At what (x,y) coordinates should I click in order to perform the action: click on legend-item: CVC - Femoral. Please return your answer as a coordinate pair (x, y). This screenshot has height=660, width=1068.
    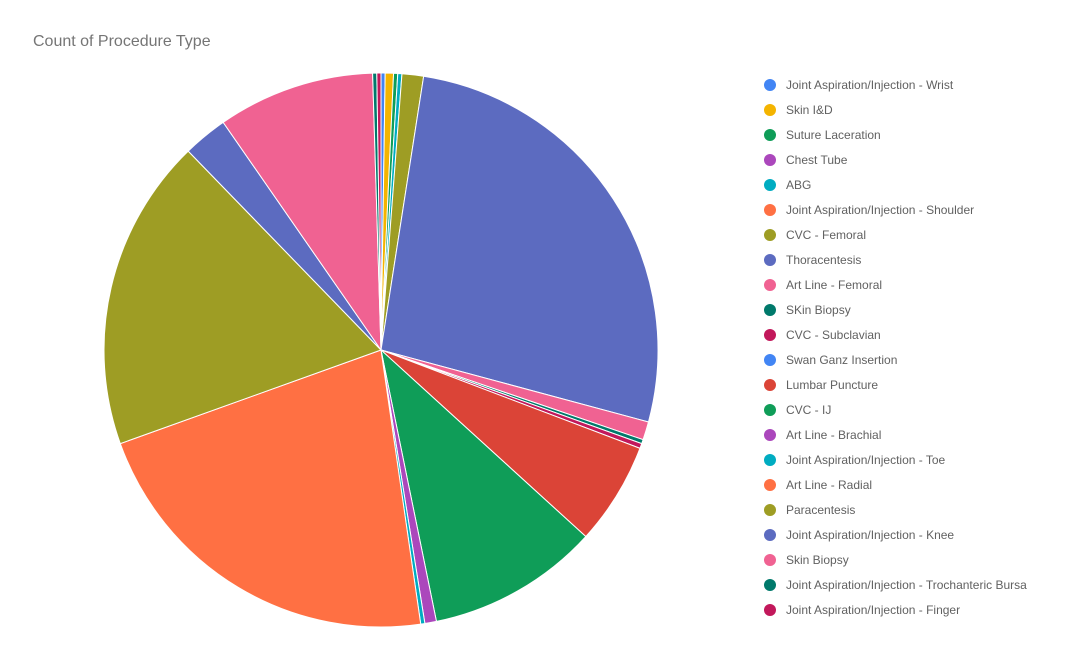
    Looking at the image, I should click on (895, 234).